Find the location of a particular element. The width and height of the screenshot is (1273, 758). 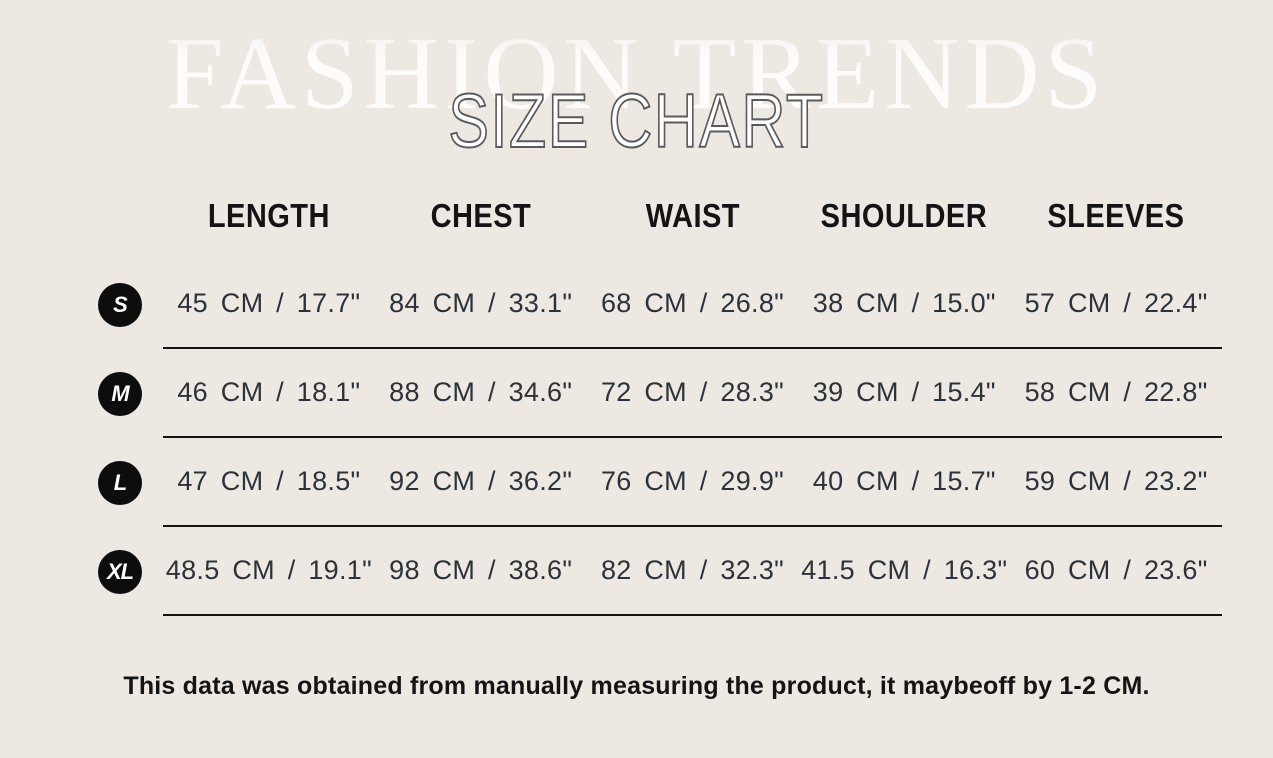

badge-cell: M is located at coordinates (130, 393).